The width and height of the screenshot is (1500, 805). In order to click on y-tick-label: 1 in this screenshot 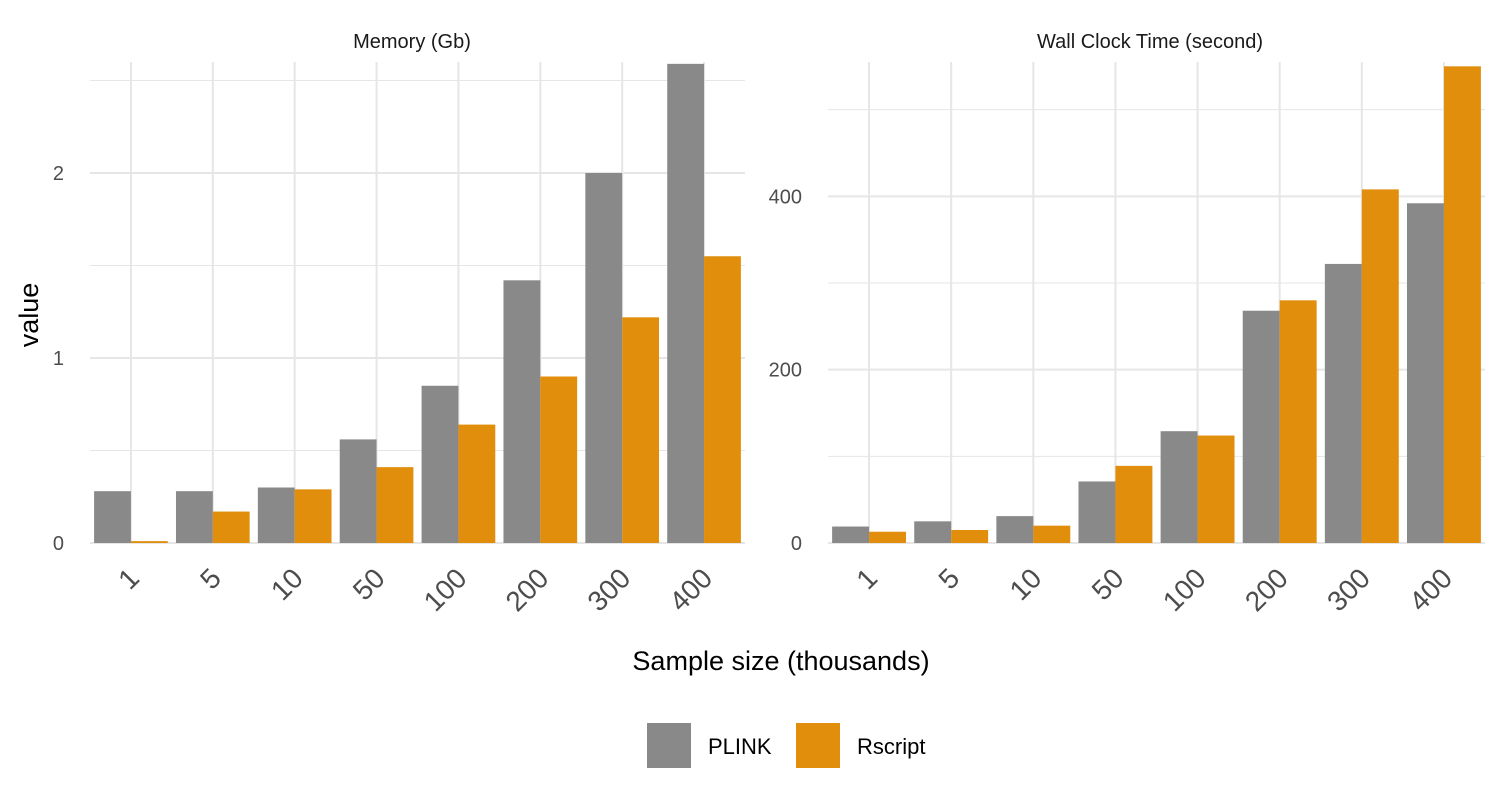, I will do `click(58, 359)`.